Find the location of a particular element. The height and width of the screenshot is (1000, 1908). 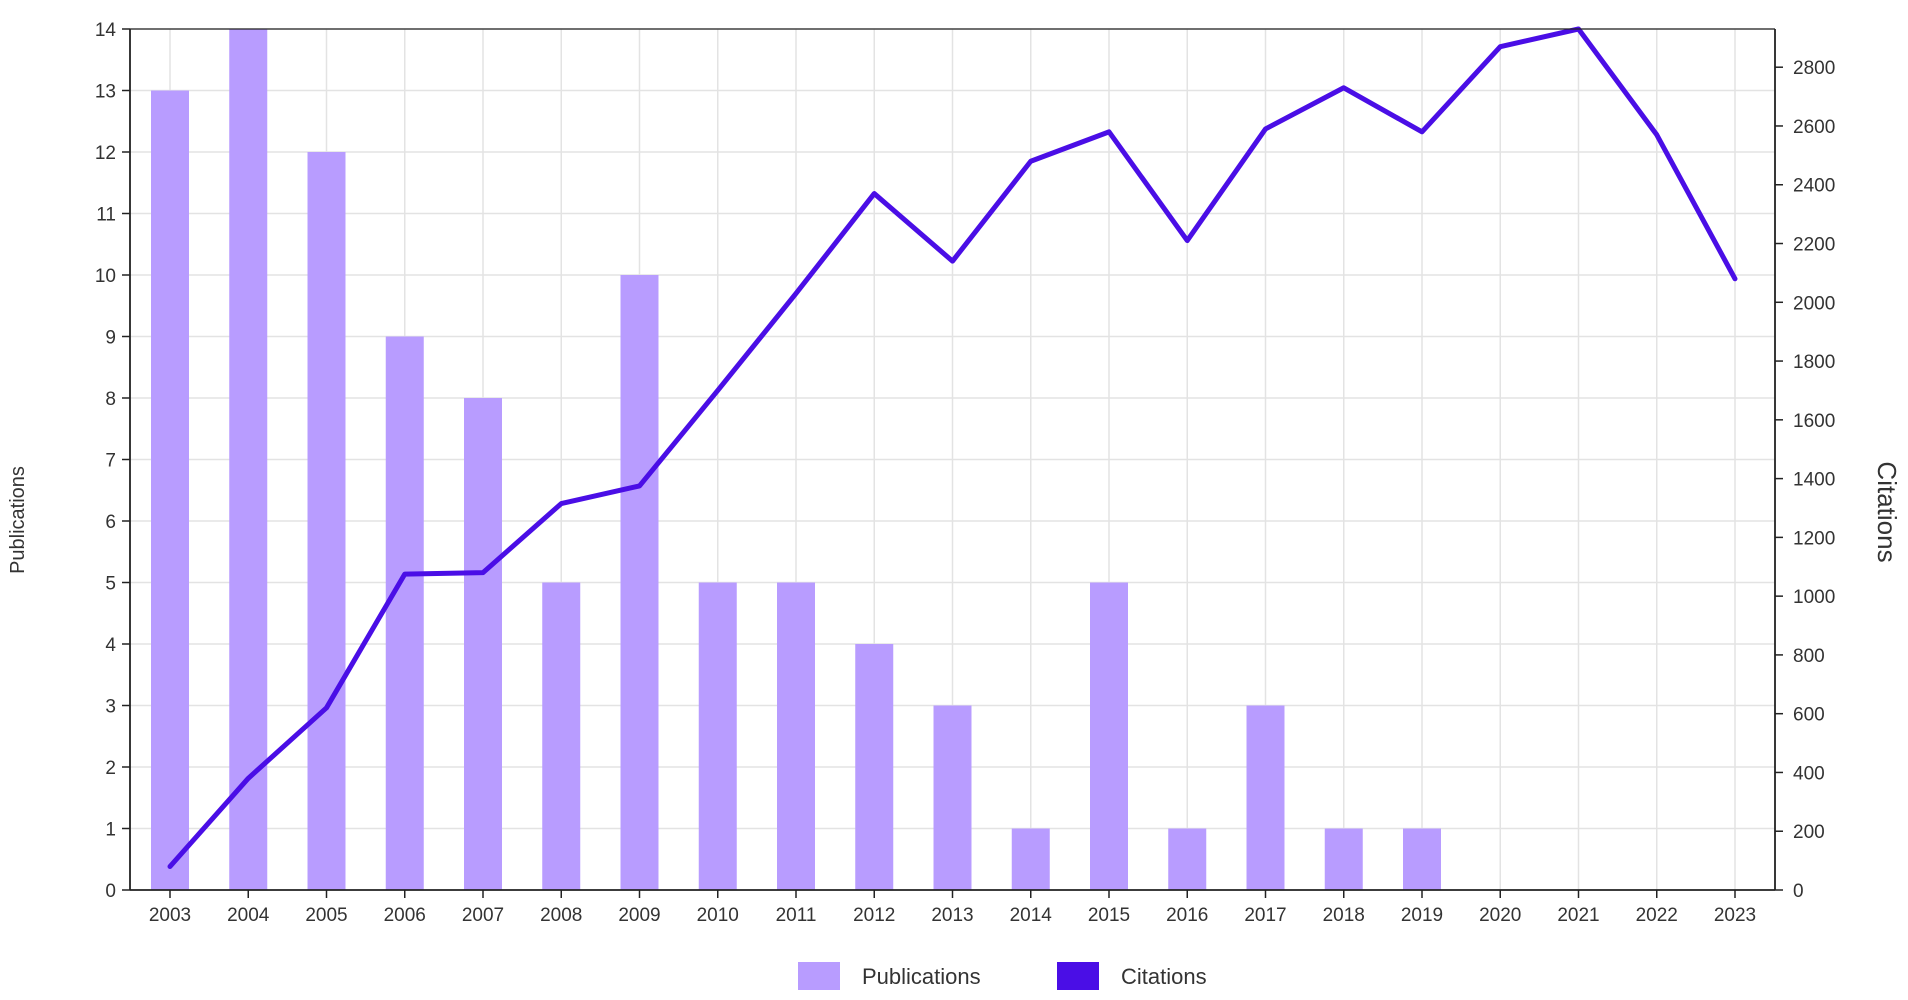

left-tick-label: 12 is located at coordinates (105, 153).